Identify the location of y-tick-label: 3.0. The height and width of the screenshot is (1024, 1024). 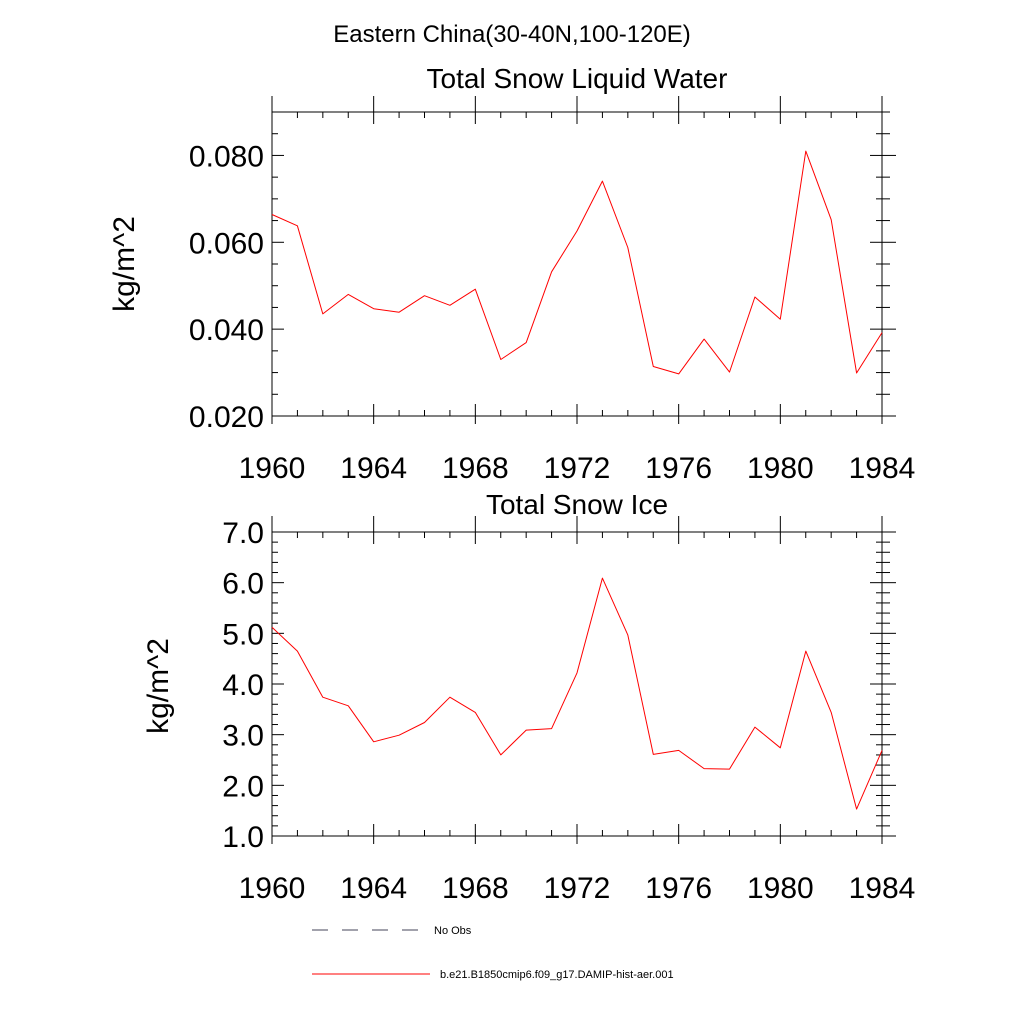
(243, 736).